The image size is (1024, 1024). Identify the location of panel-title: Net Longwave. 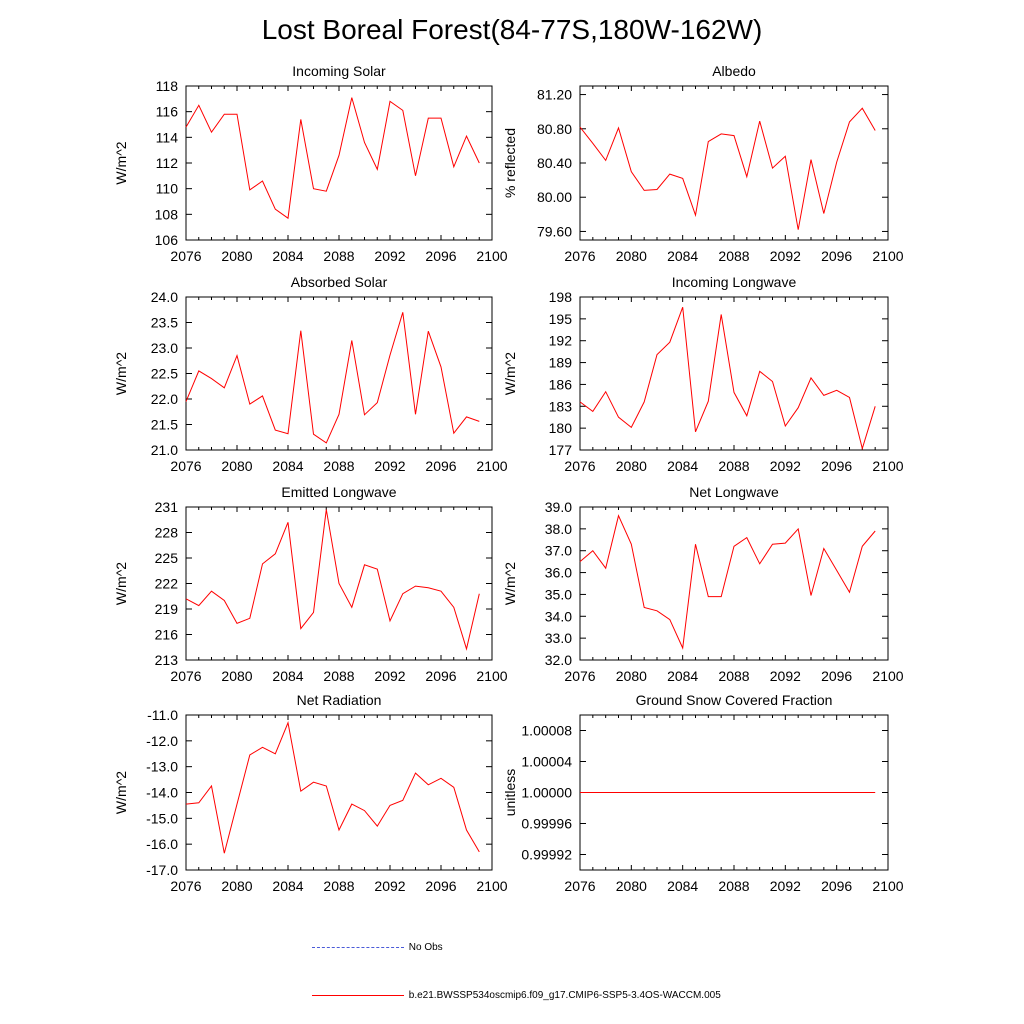
(734, 492).